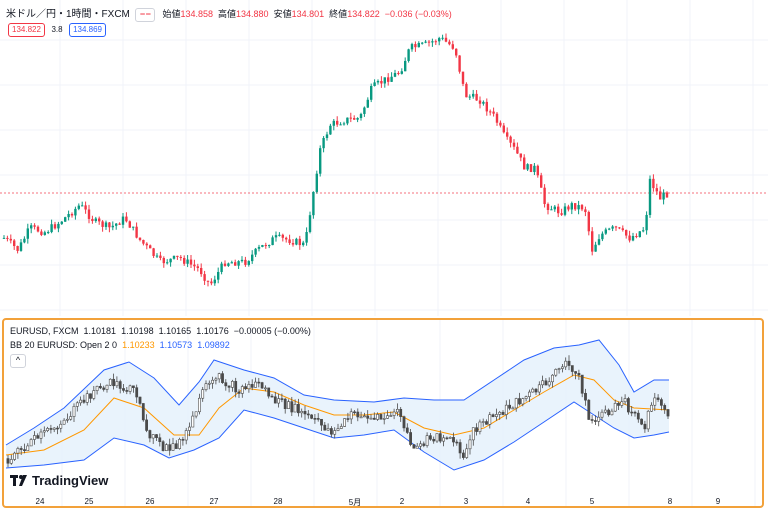  I want to click on more-options-button: − −, so click(144, 15).